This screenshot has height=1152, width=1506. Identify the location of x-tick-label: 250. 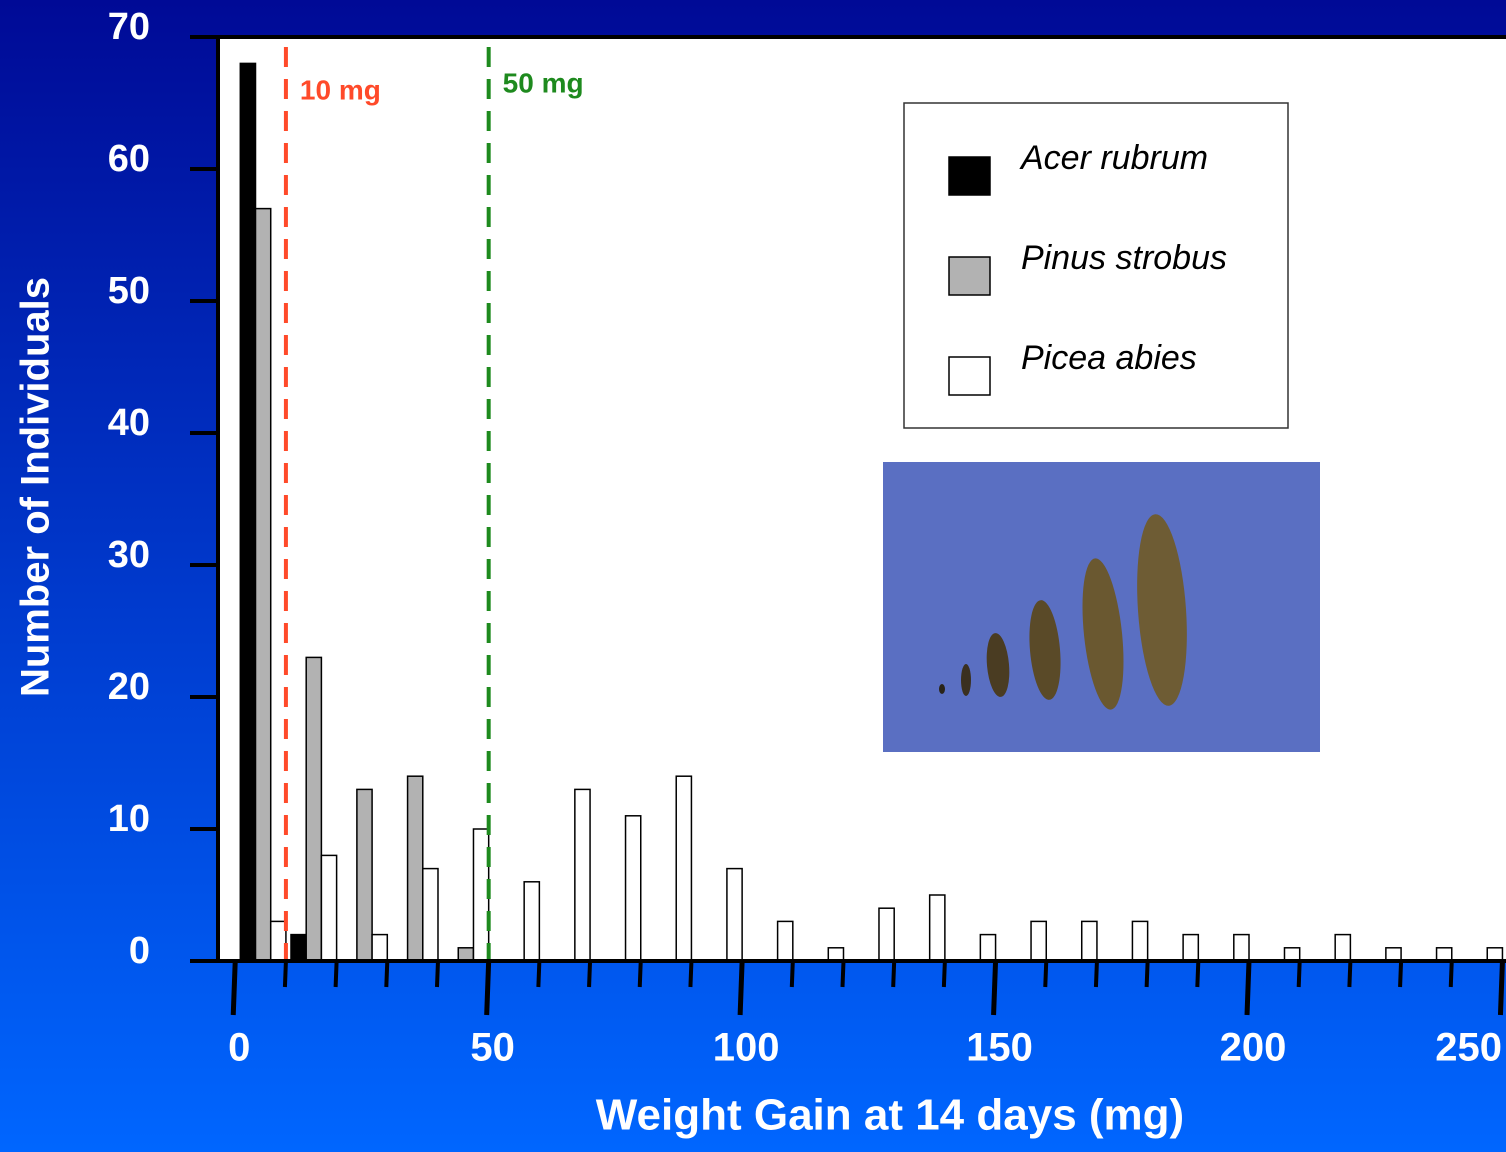
(1468, 1048).